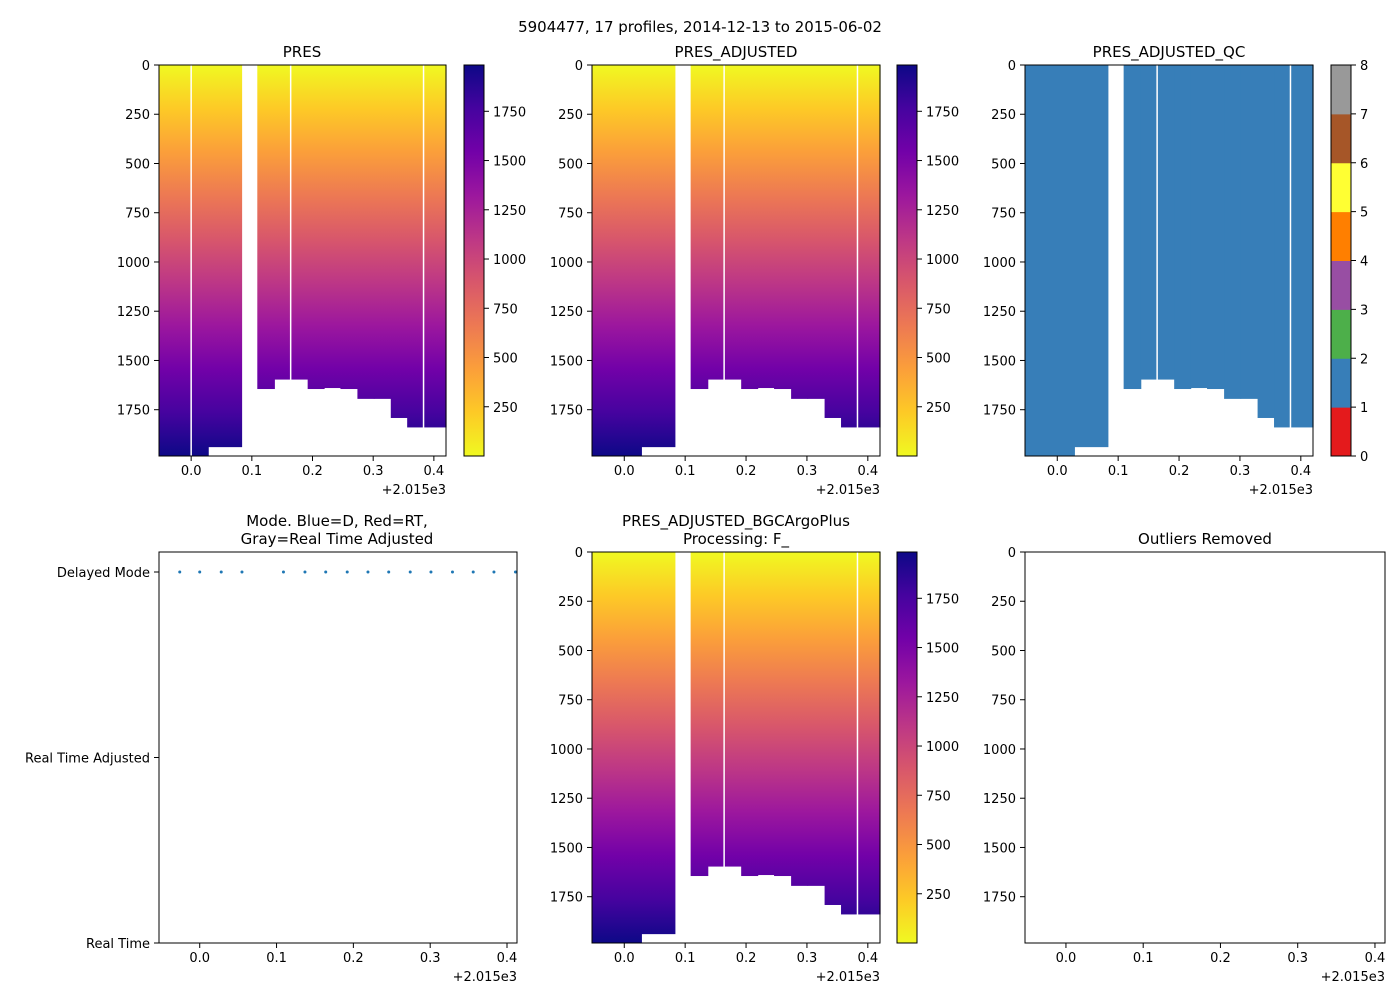  What do you see at coordinates (1364, 310) in the screenshot?
I see `colorbar-tick-label: 3` at bounding box center [1364, 310].